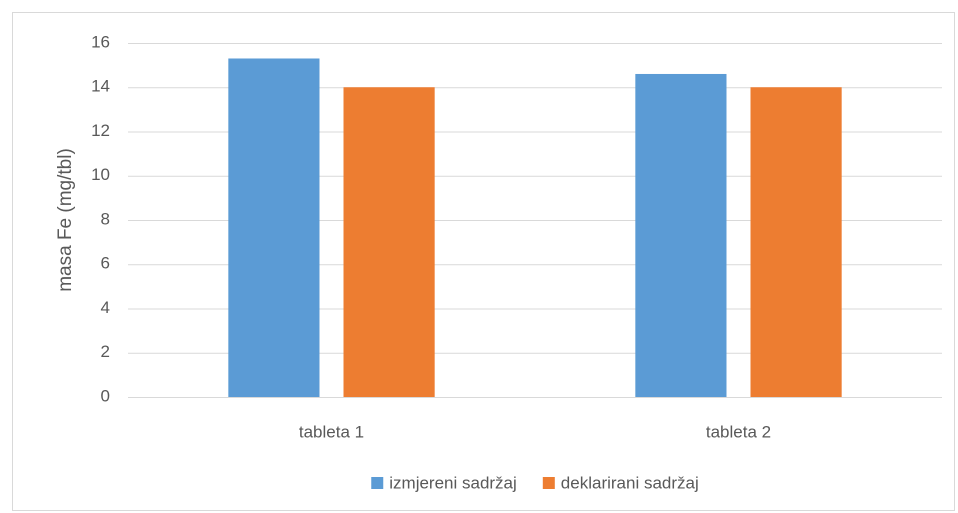 This screenshot has height=513, width=958. Describe the element at coordinates (100, 130) in the screenshot. I see `y-tick-label: 12` at that location.